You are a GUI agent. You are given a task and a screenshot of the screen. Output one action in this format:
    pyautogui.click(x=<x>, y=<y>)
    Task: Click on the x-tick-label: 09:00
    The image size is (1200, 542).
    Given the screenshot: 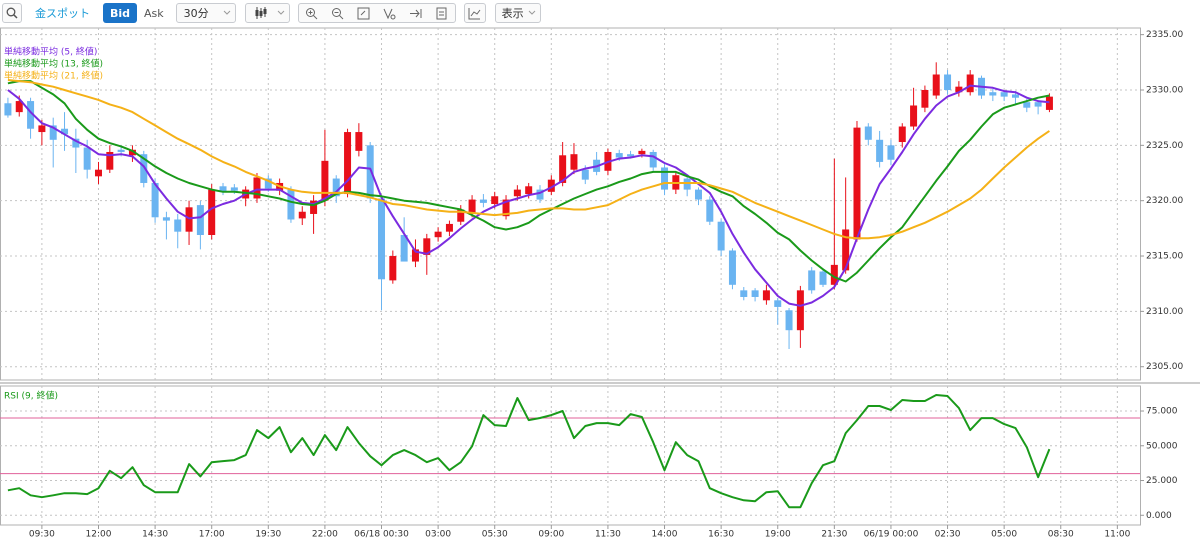 What is the action you would take?
    pyautogui.click(x=551, y=535)
    